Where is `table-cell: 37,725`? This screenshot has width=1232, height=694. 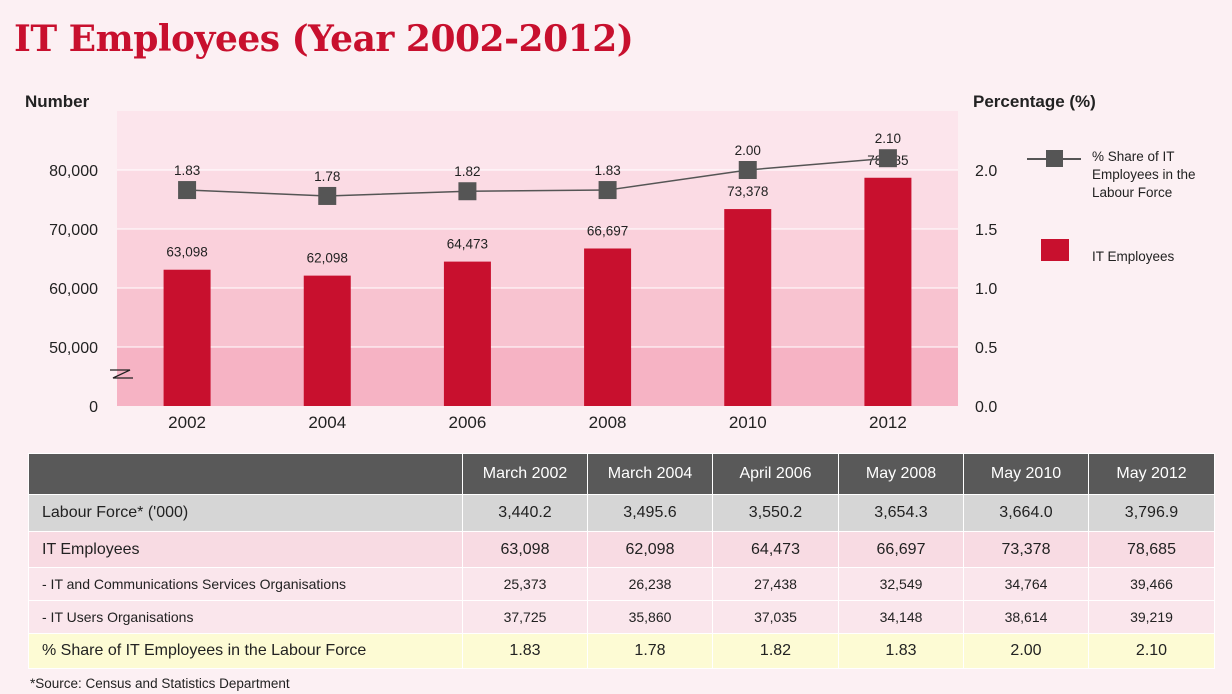
table-cell: 37,725 is located at coordinates (525, 617).